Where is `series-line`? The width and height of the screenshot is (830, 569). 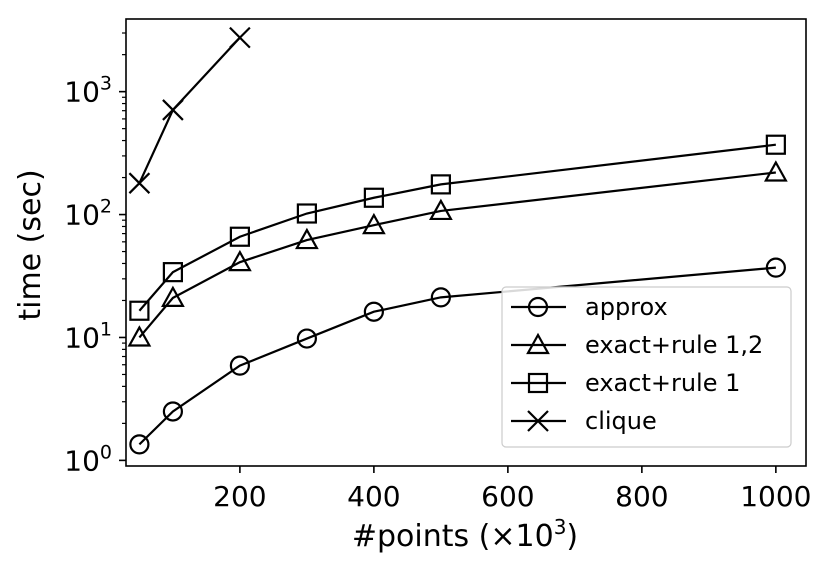
series-line is located at coordinates (189, 110).